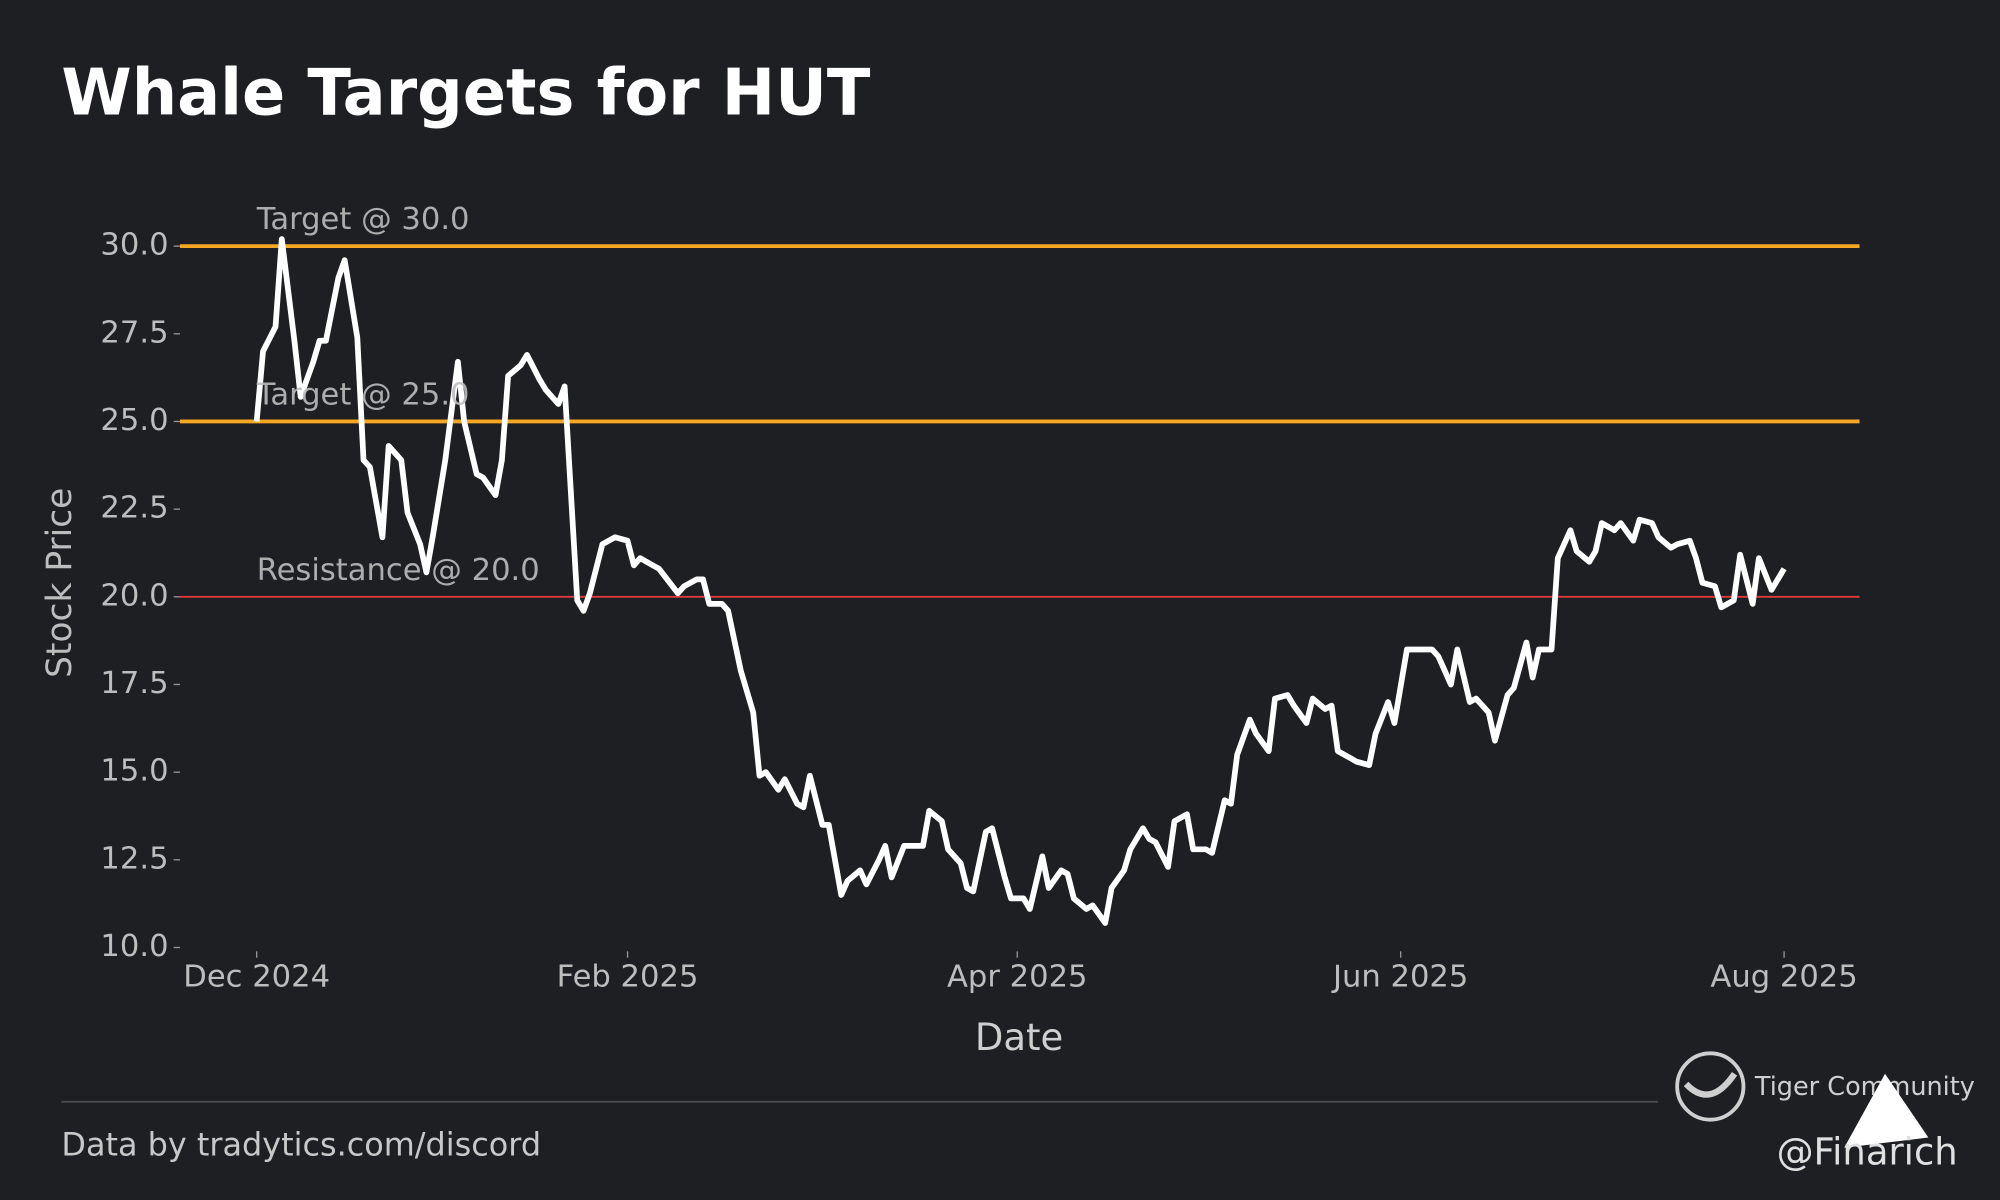 The height and width of the screenshot is (1200, 2000). I want to click on y-tick-label: 15.0, so click(134, 771).